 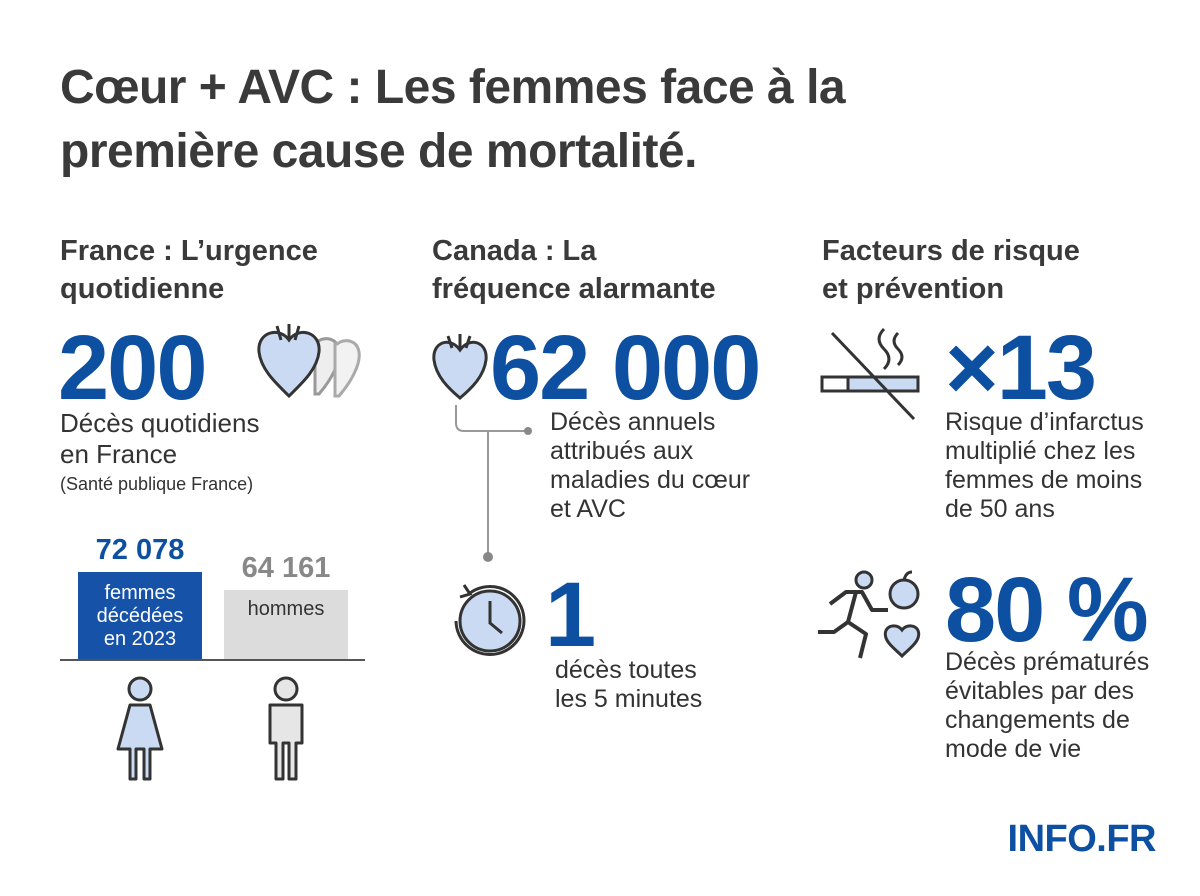 What do you see at coordinates (453, 87) in the screenshot?
I see `title-line: Cœur + AVC : Les femmes face à la` at bounding box center [453, 87].